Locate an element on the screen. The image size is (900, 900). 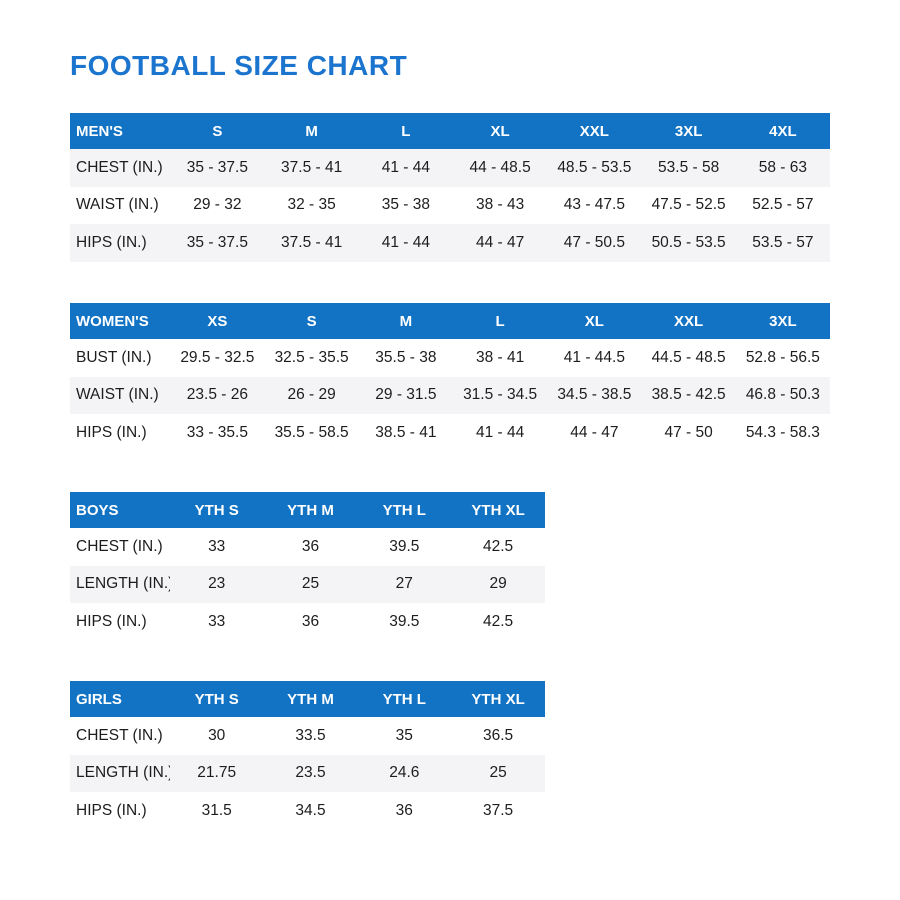
table-title-cell: WOMEN'S is located at coordinates (112, 321).